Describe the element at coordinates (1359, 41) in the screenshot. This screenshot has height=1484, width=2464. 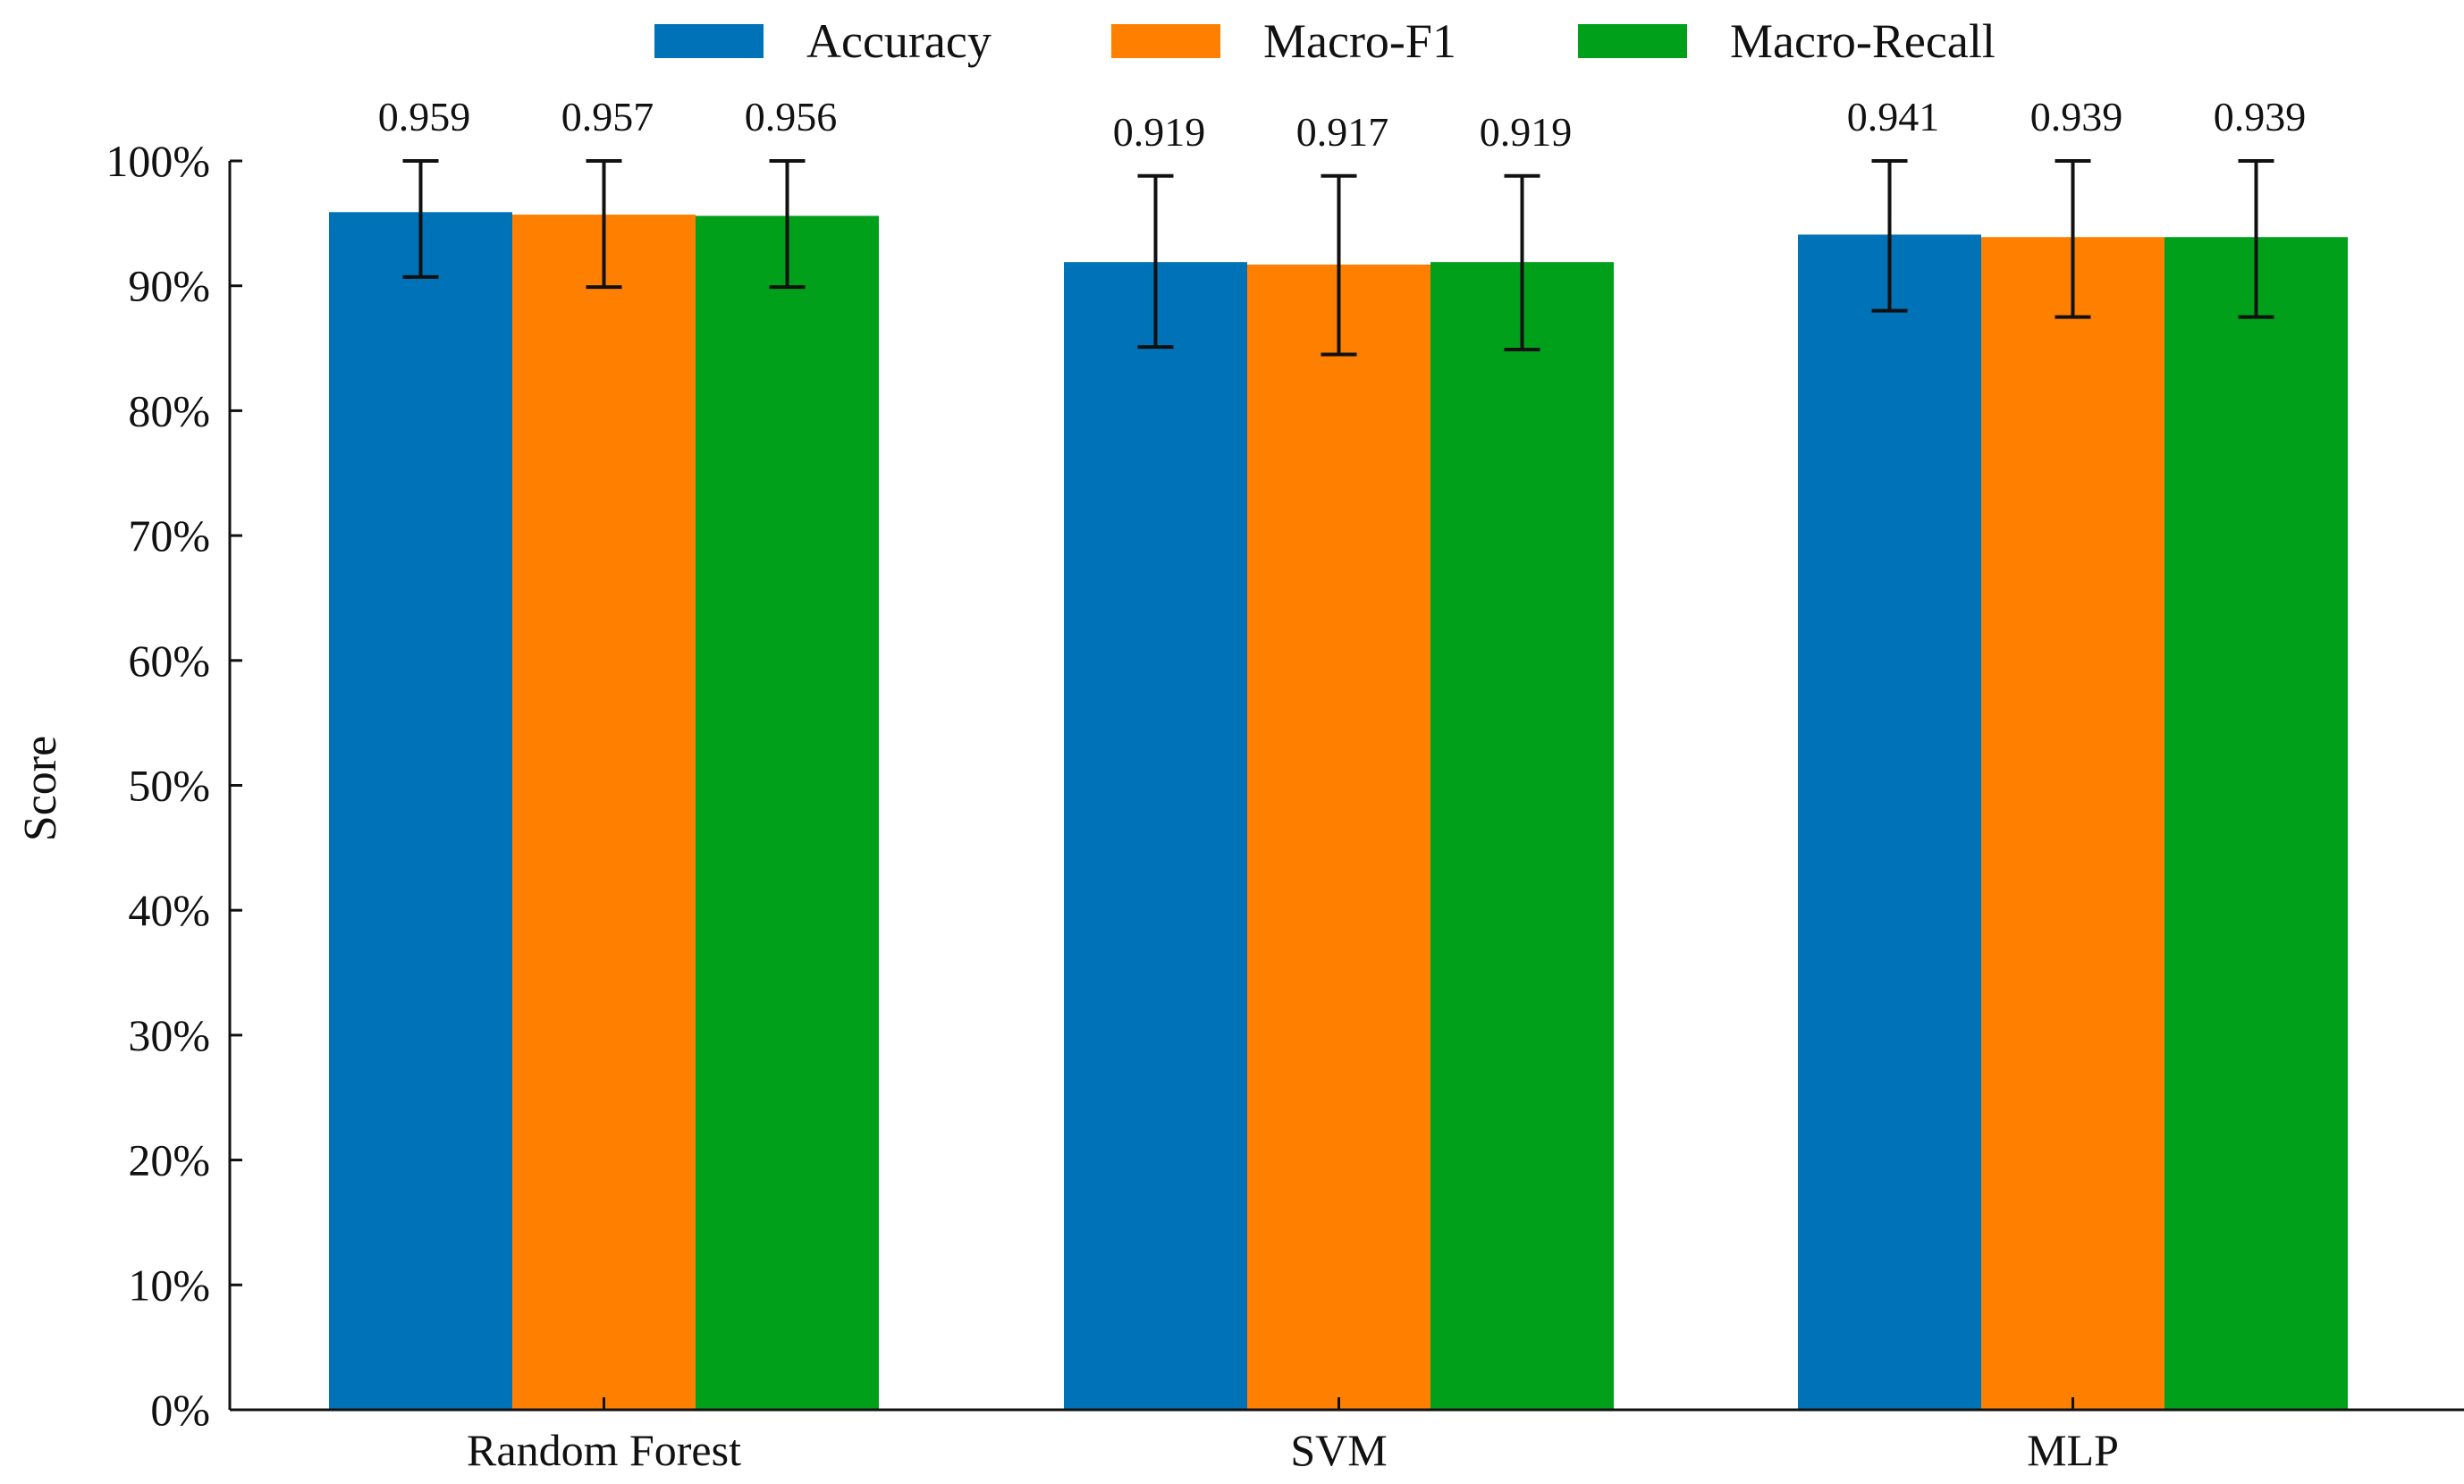
I see `legend-label-macro-f1: Macro-F1` at that location.